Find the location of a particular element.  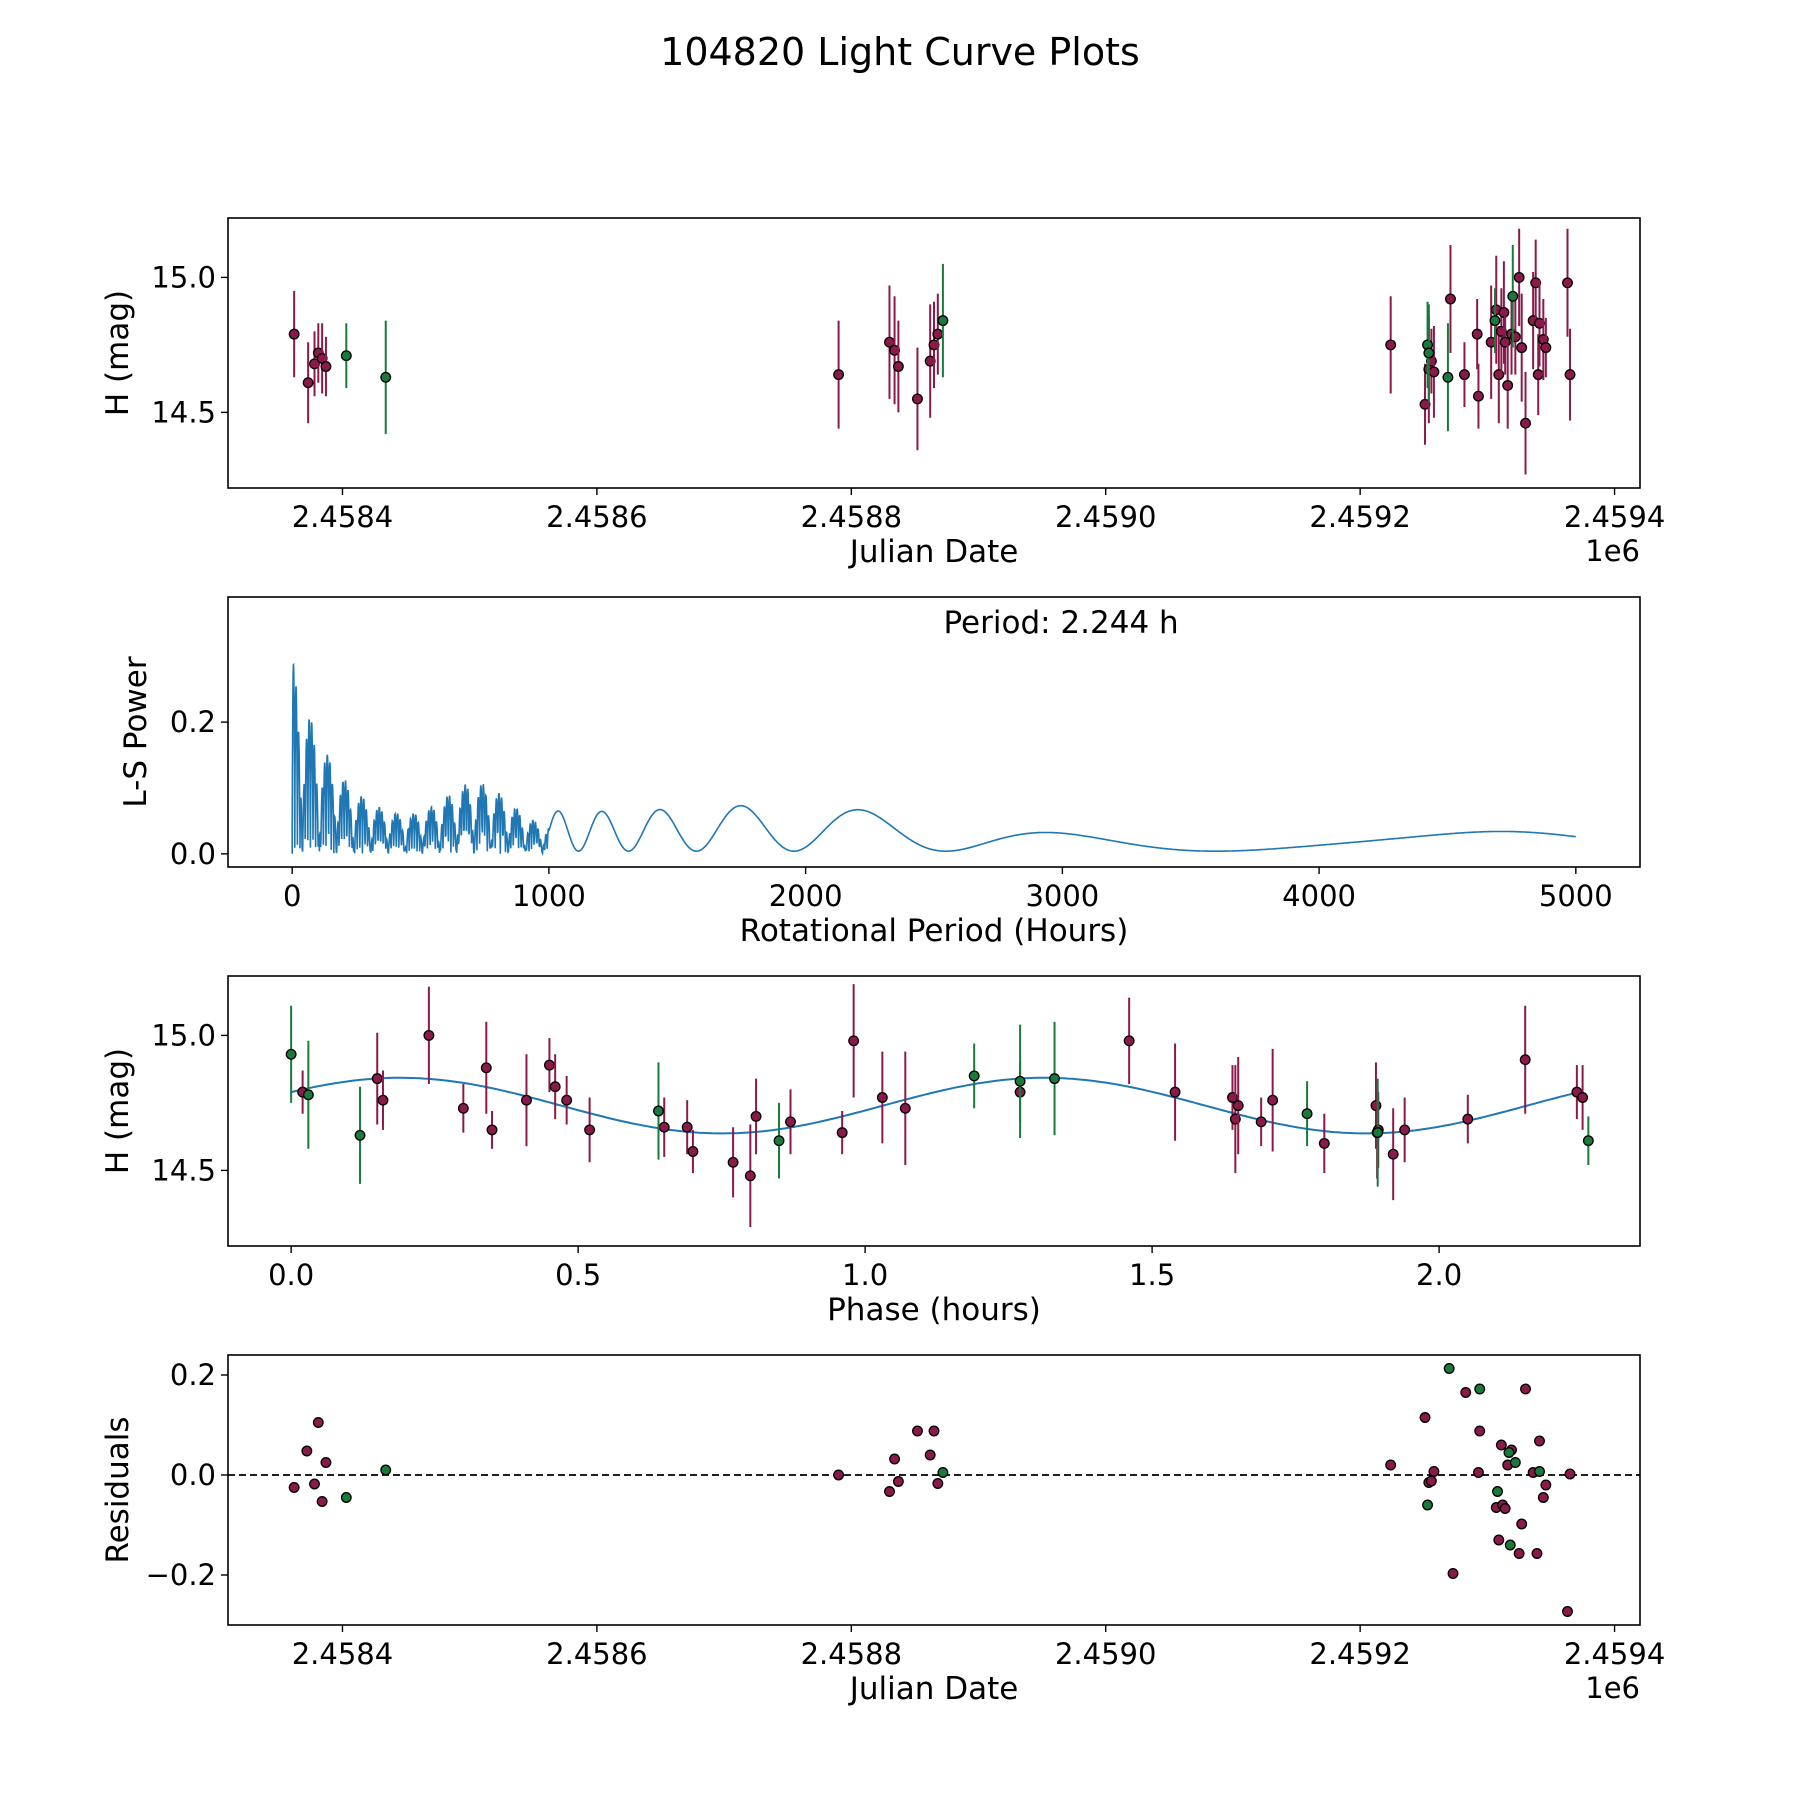

x-tick-label: 2.4588 is located at coordinates (851, 517).